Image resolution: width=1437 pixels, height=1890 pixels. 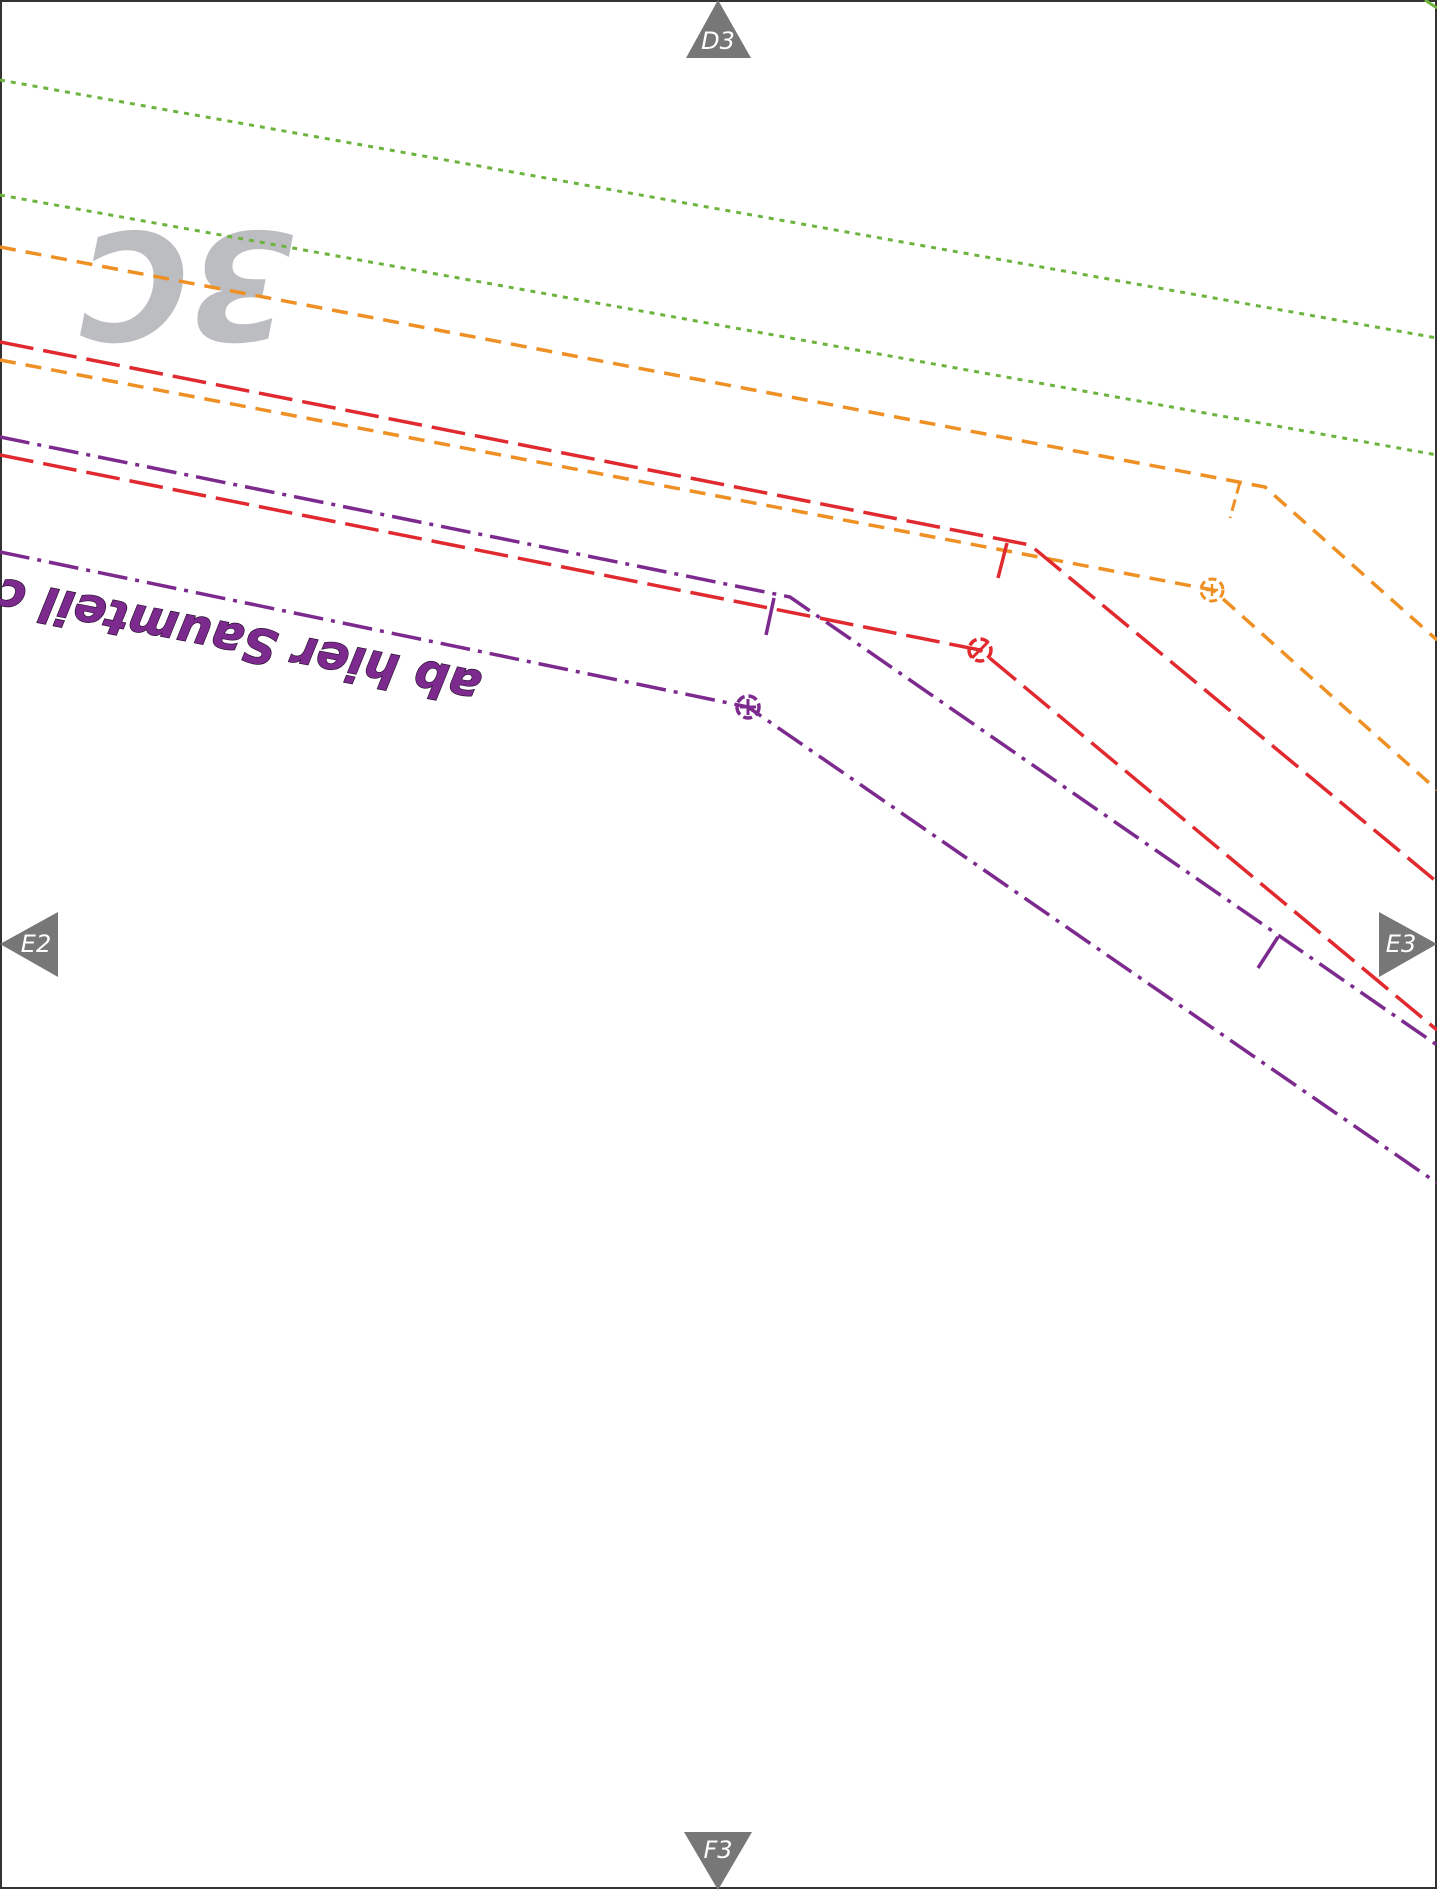 I want to click on marker-right: E3, so click(x=1408, y=944).